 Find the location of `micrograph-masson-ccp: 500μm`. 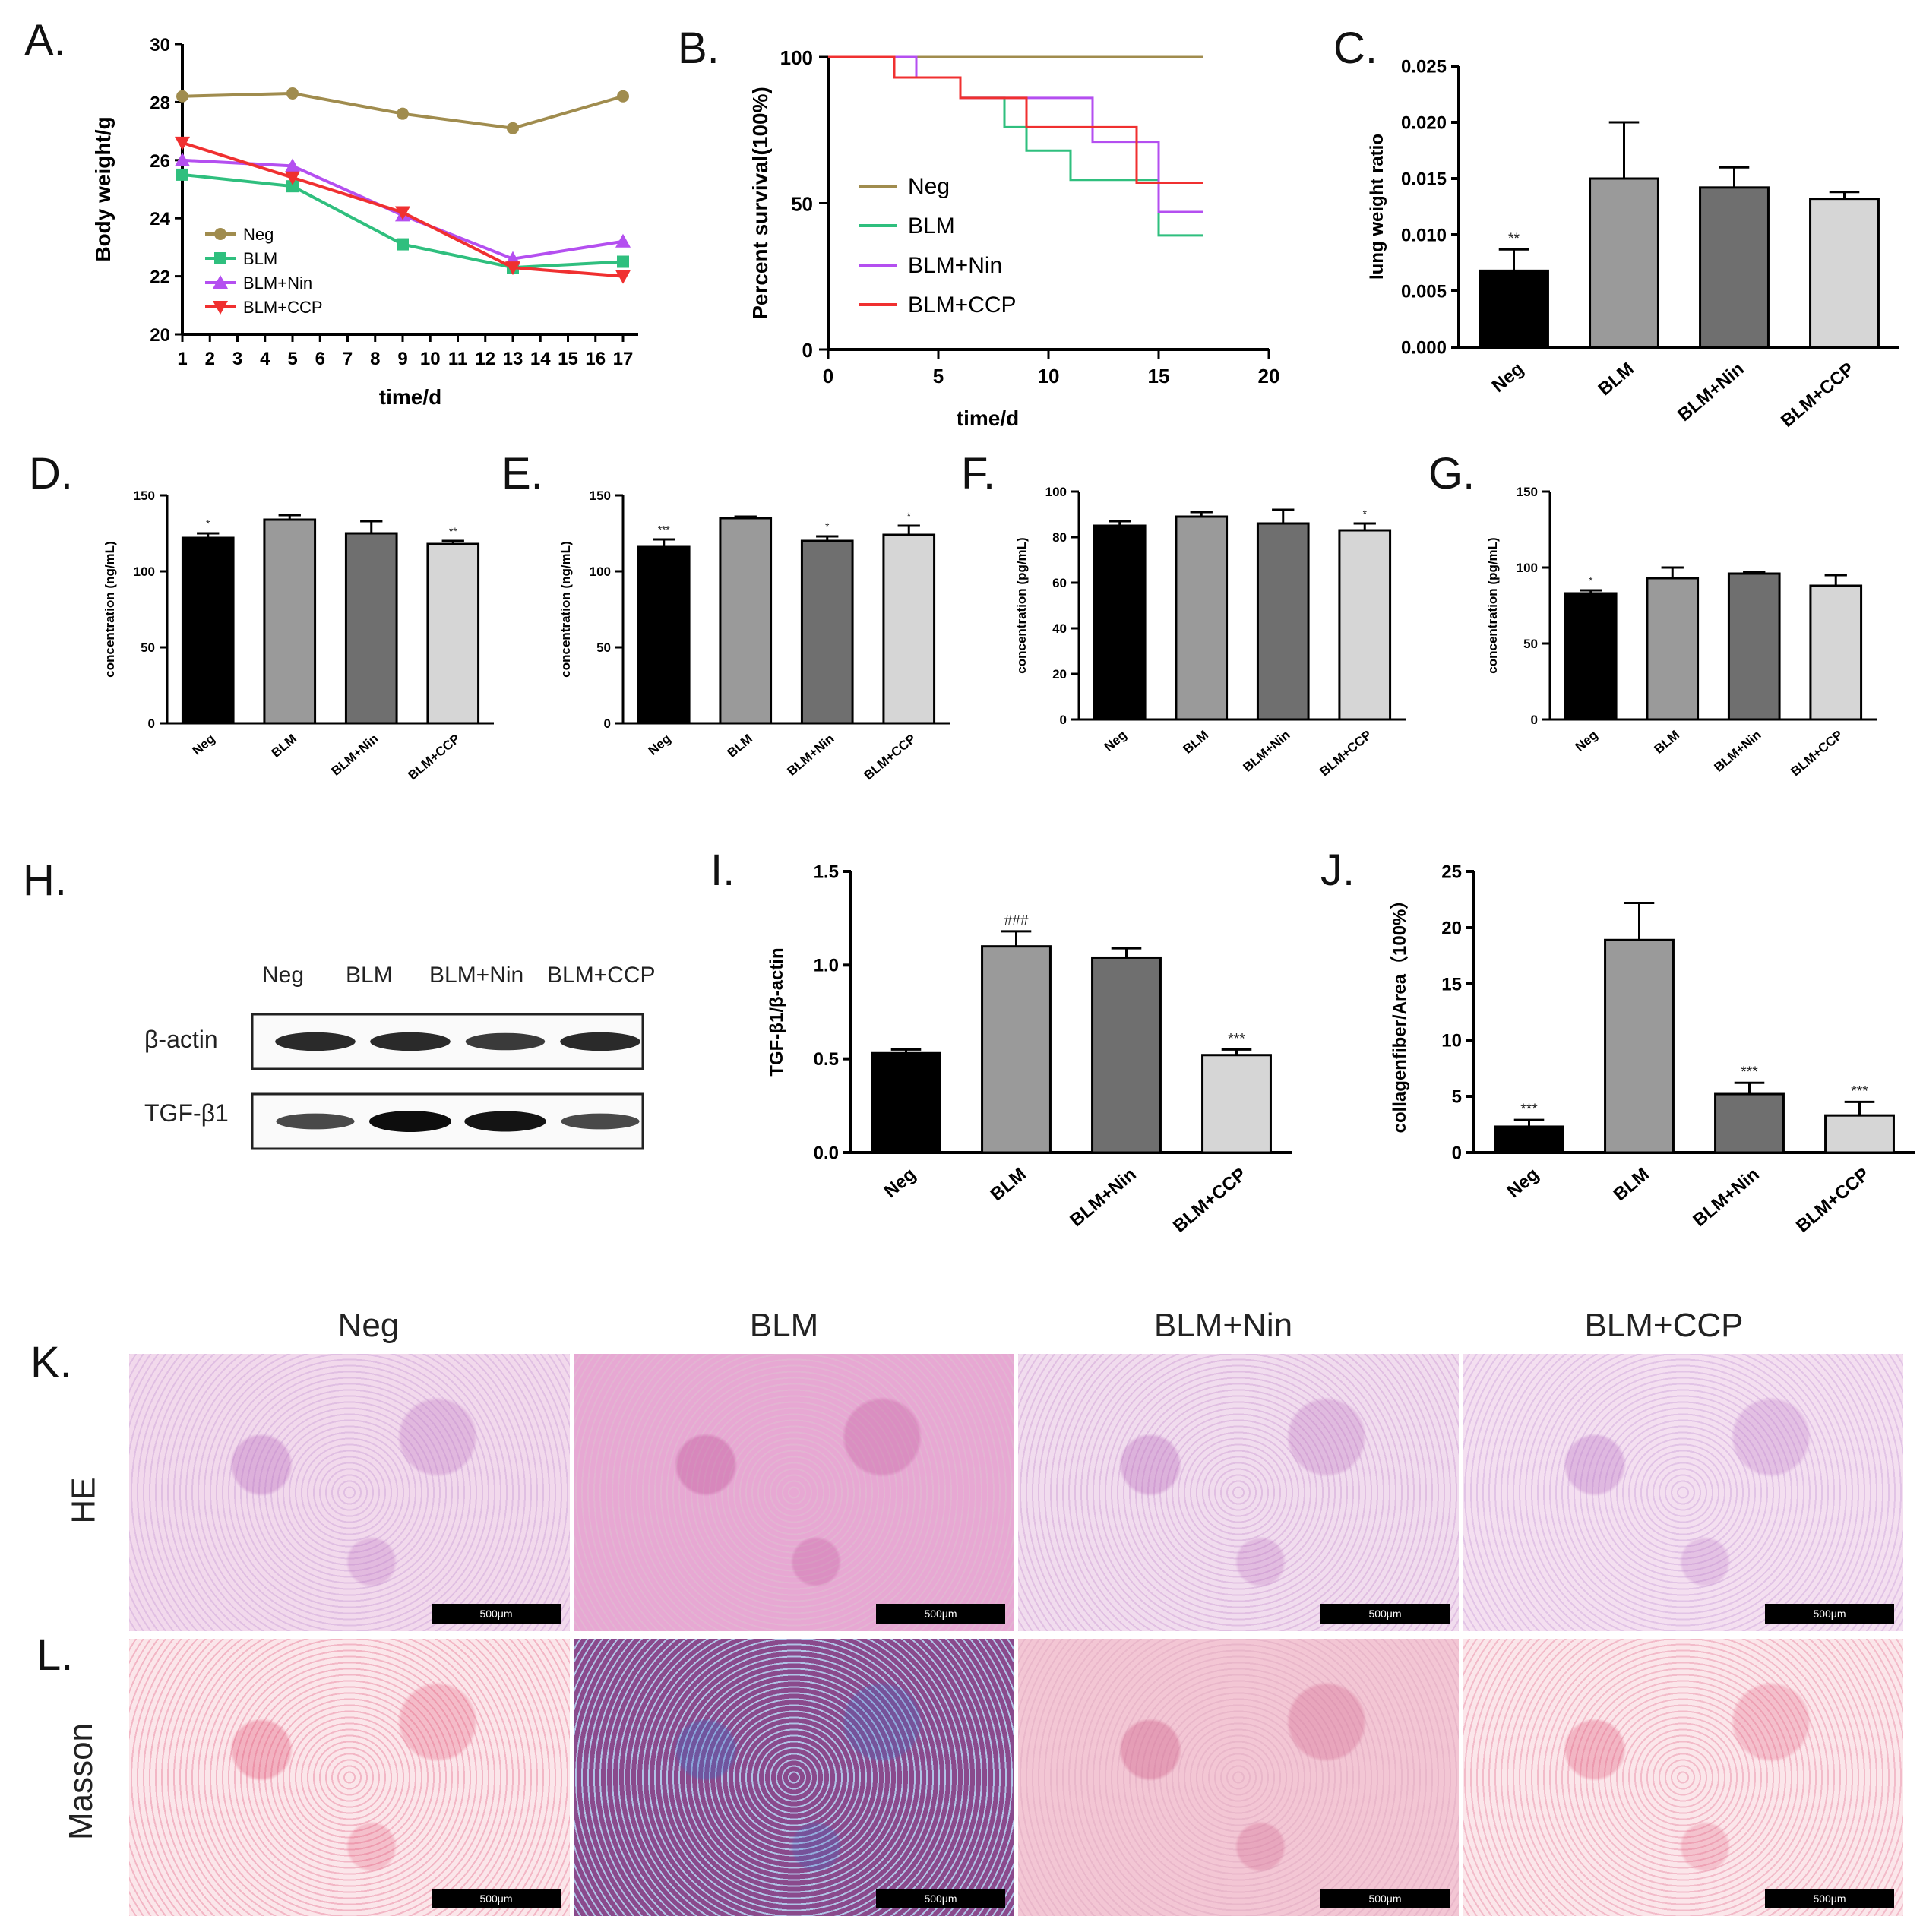

micrograph-masson-ccp: 500μm is located at coordinates (1683, 1777).